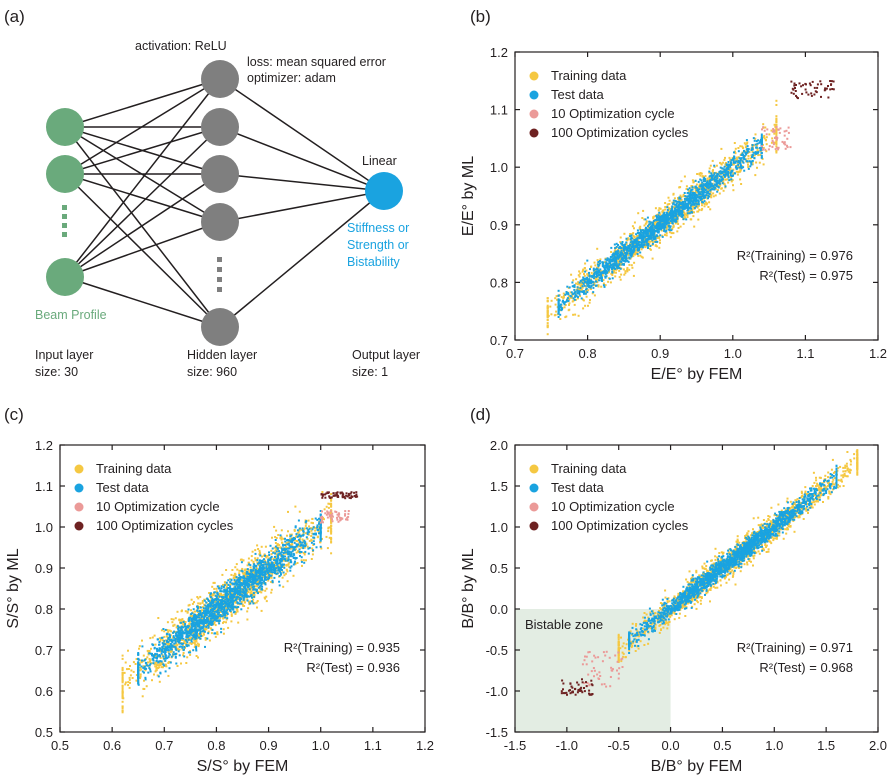 The height and width of the screenshot is (779, 890). Describe the element at coordinates (499, 340) in the screenshot. I see `y-tick-label: 0.7` at that location.